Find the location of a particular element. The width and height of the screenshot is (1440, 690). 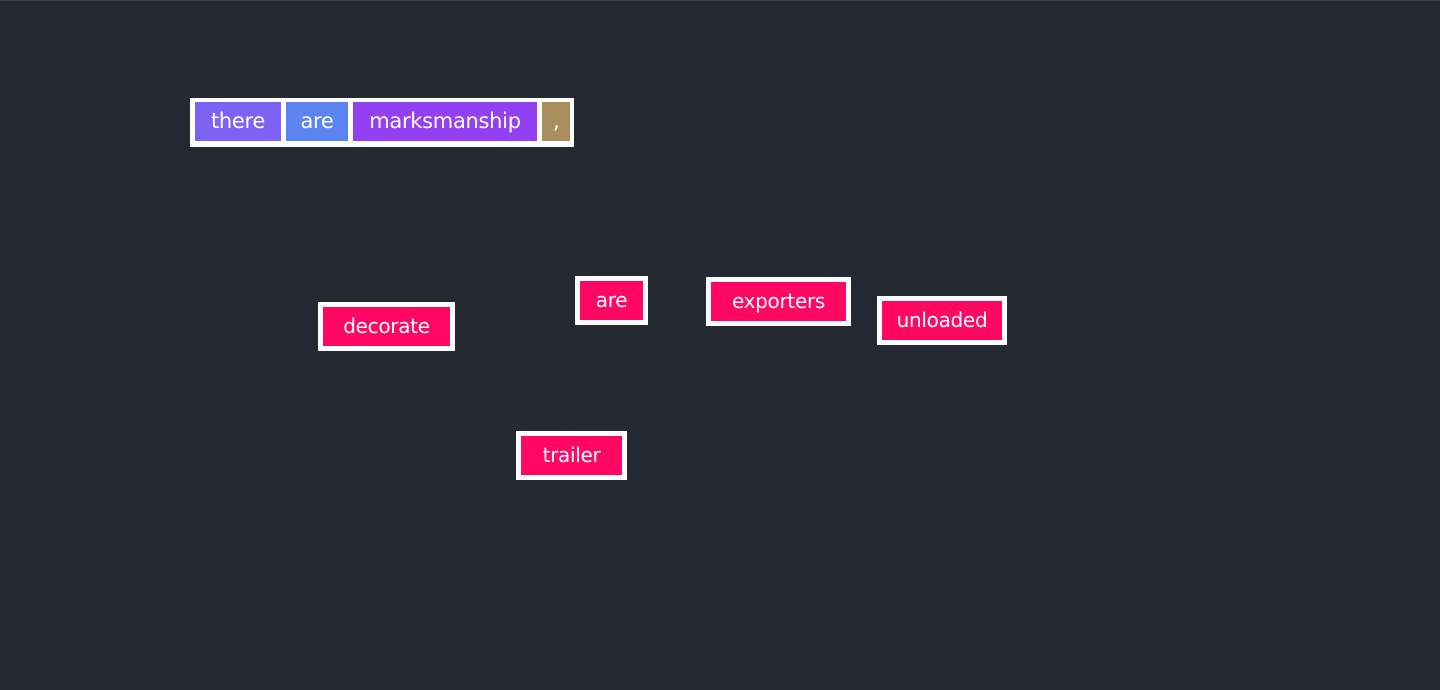

word-tile-trailer: trailer is located at coordinates (571, 455).